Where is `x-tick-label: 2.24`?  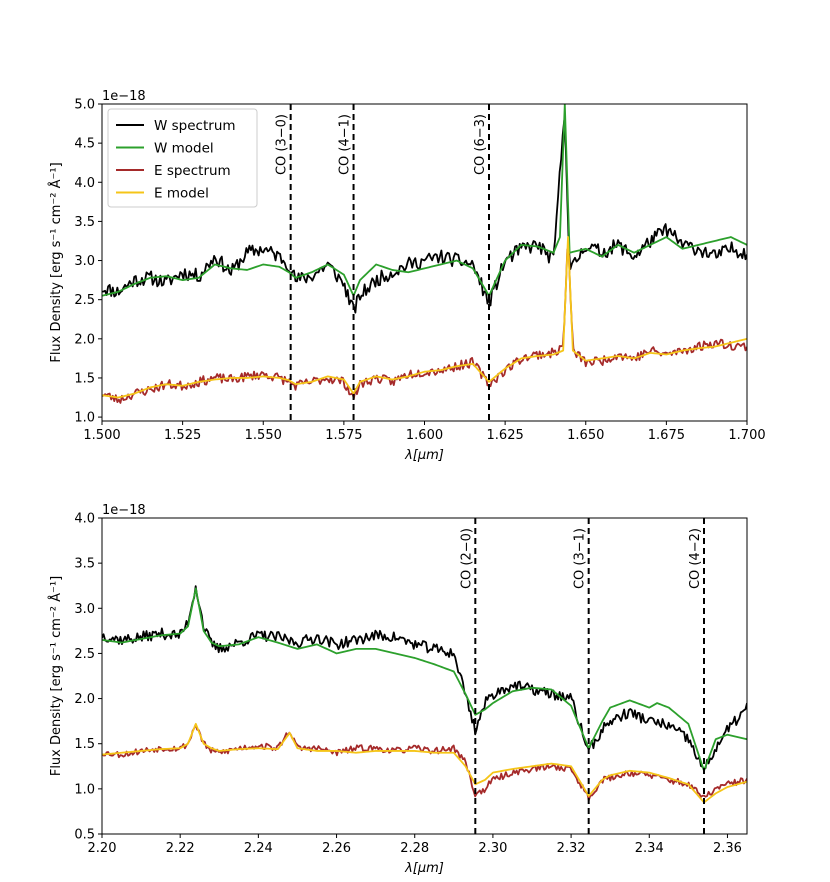 x-tick-label: 2.24 is located at coordinates (258, 848).